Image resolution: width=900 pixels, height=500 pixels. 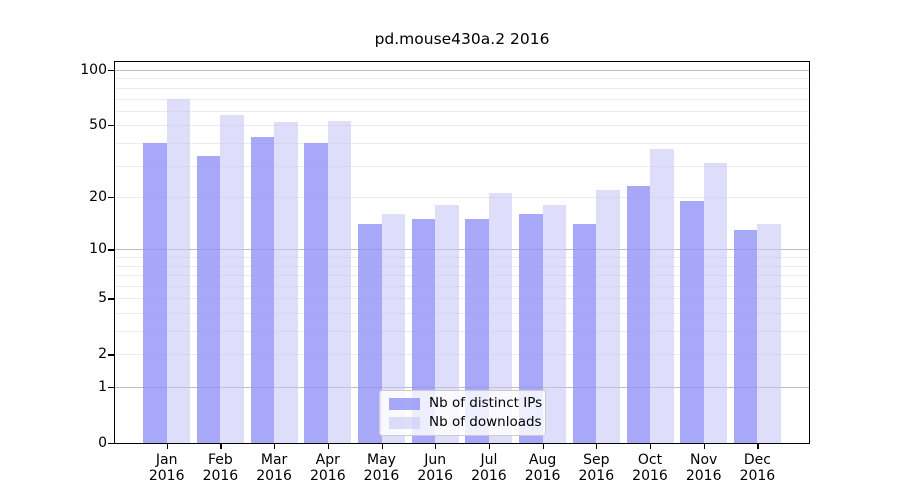 I want to click on x-tick-label: May 2016, so click(x=382, y=468).